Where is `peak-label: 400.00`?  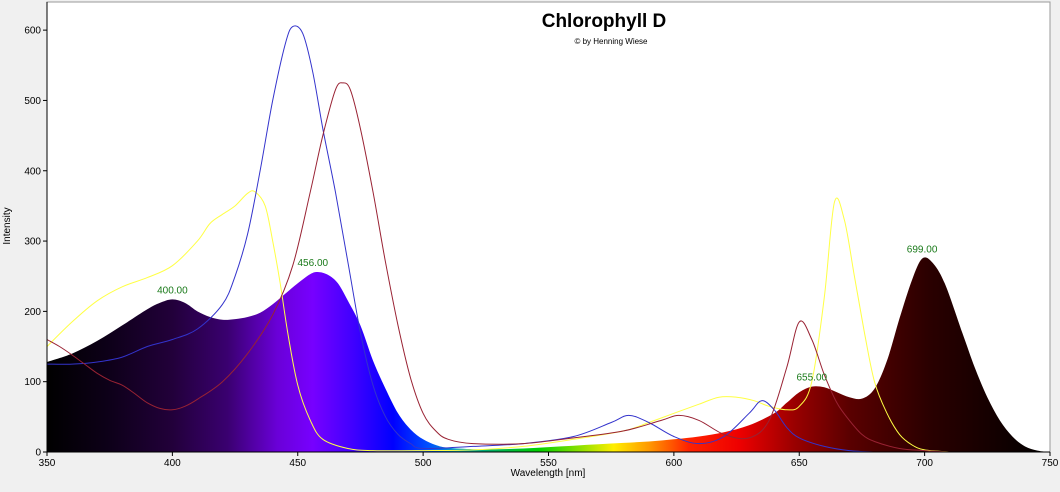
peak-label: 400.00 is located at coordinates (172, 290).